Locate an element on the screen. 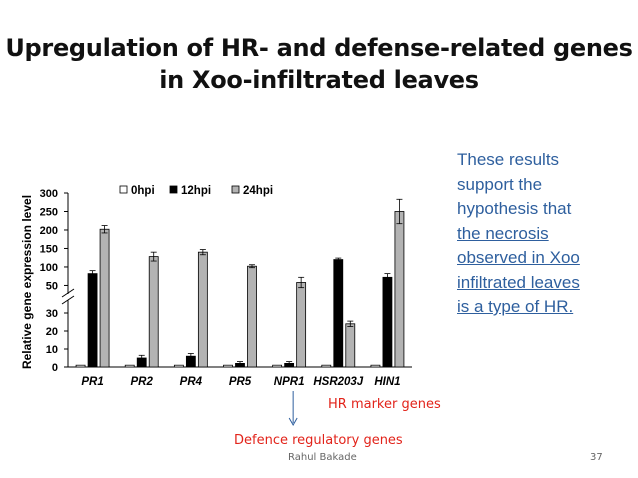 The width and height of the screenshot is (638, 478). x-tick-label: PR2 is located at coordinates (142, 382).